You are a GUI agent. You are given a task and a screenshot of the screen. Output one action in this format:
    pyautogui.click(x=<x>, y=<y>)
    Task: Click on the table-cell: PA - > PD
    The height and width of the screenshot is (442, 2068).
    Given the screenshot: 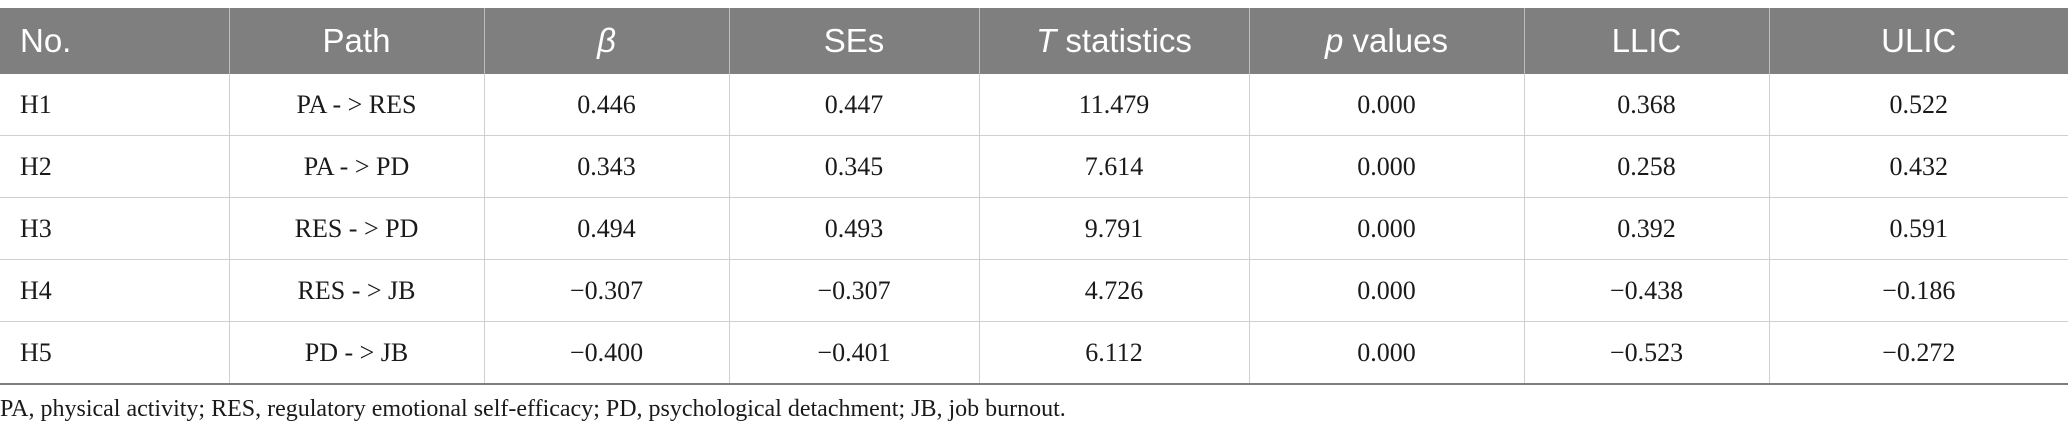 What is the action you would take?
    pyautogui.click(x=357, y=166)
    